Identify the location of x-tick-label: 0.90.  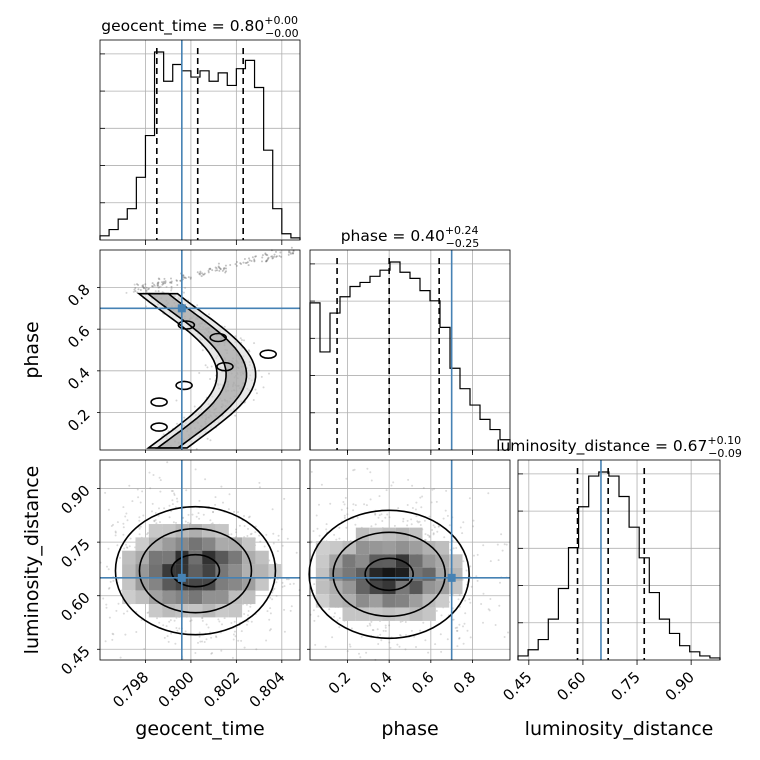
(680, 686).